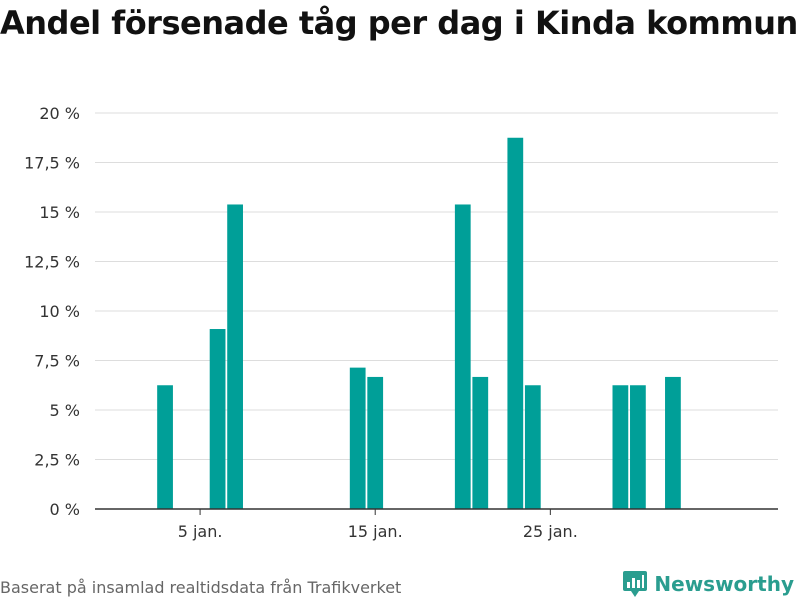  Describe the element at coordinates (65, 509) in the screenshot. I see `y-tick-label: 0 %` at that location.